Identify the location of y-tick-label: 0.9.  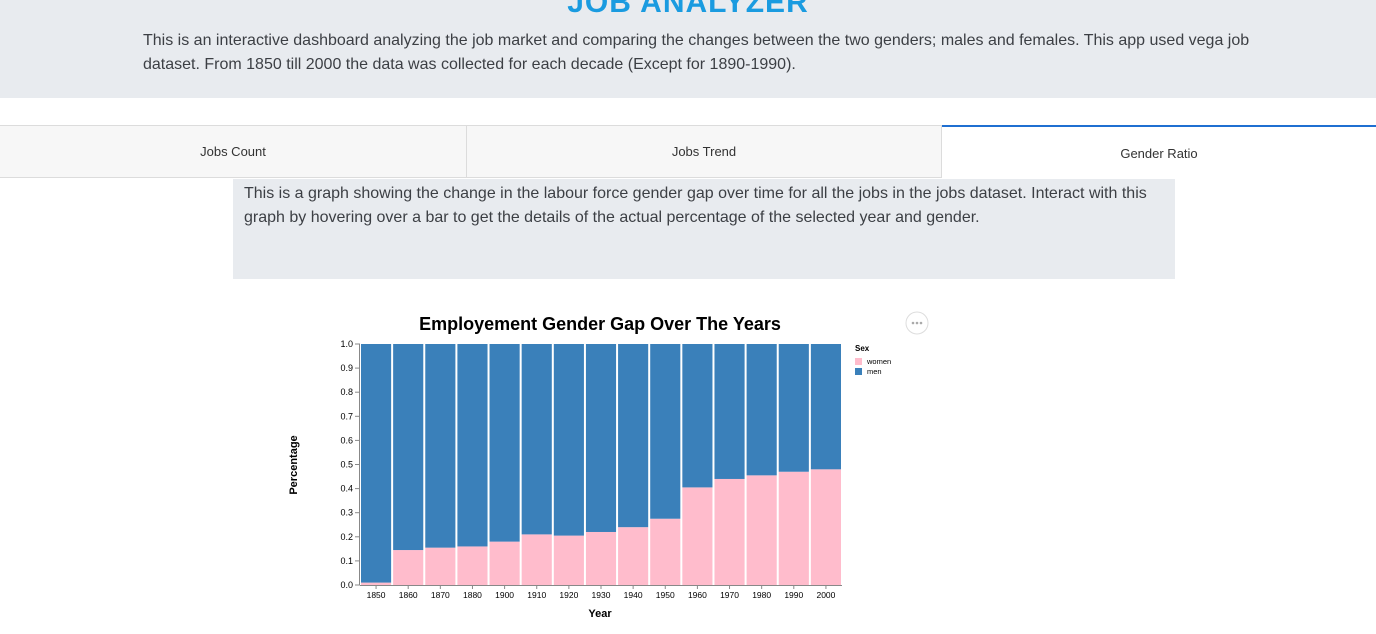
(346, 368).